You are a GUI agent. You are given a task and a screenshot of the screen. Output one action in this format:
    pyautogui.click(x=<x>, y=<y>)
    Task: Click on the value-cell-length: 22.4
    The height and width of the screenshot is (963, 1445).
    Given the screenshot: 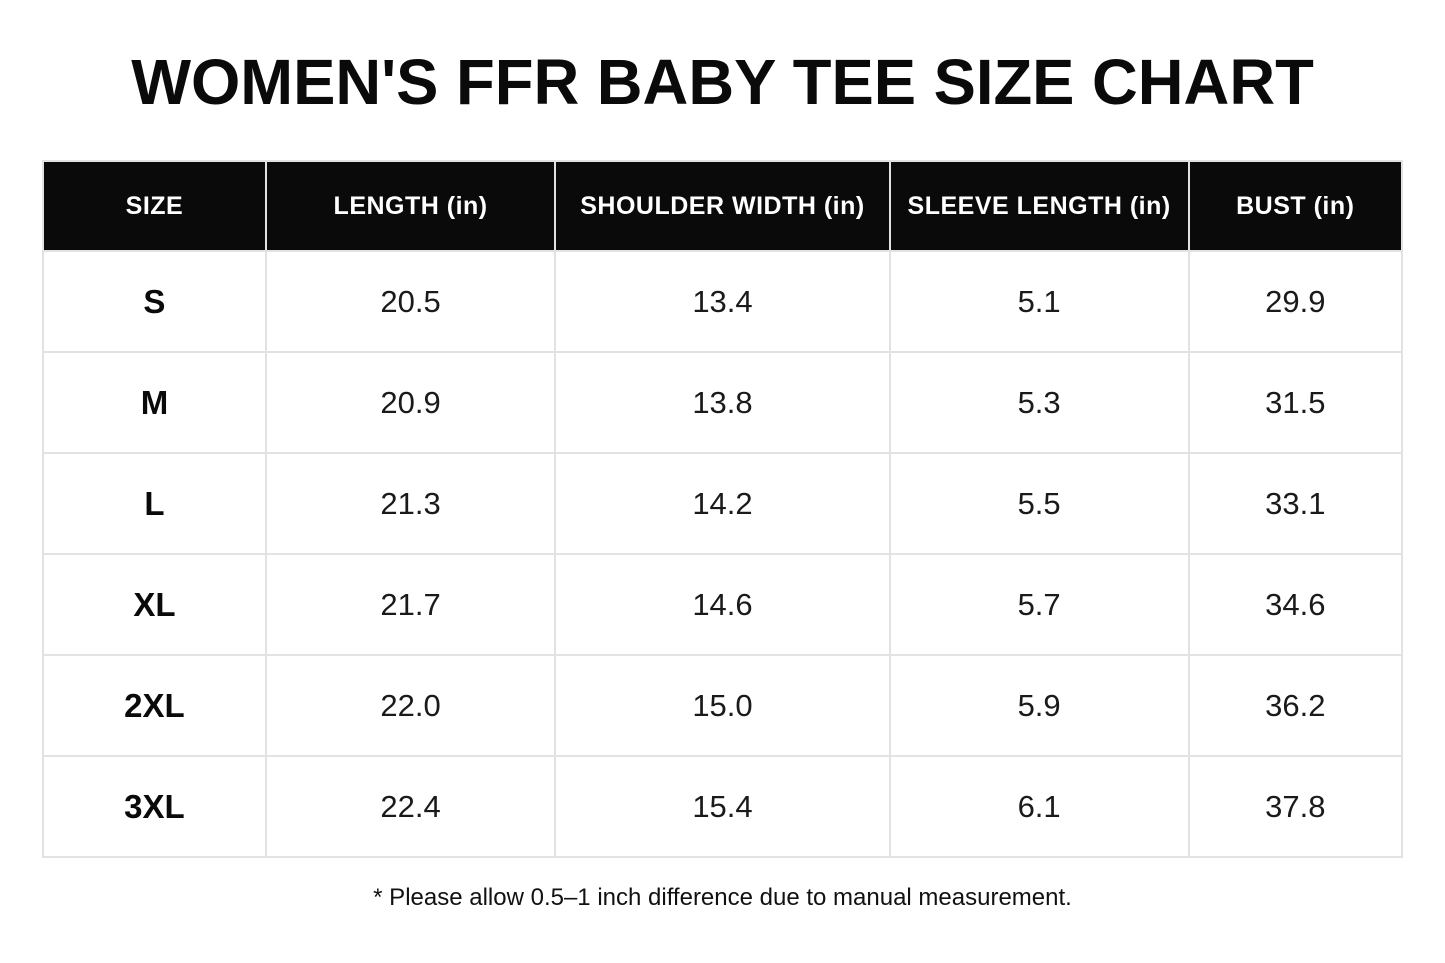 What is the action you would take?
    pyautogui.click(x=410, y=806)
    